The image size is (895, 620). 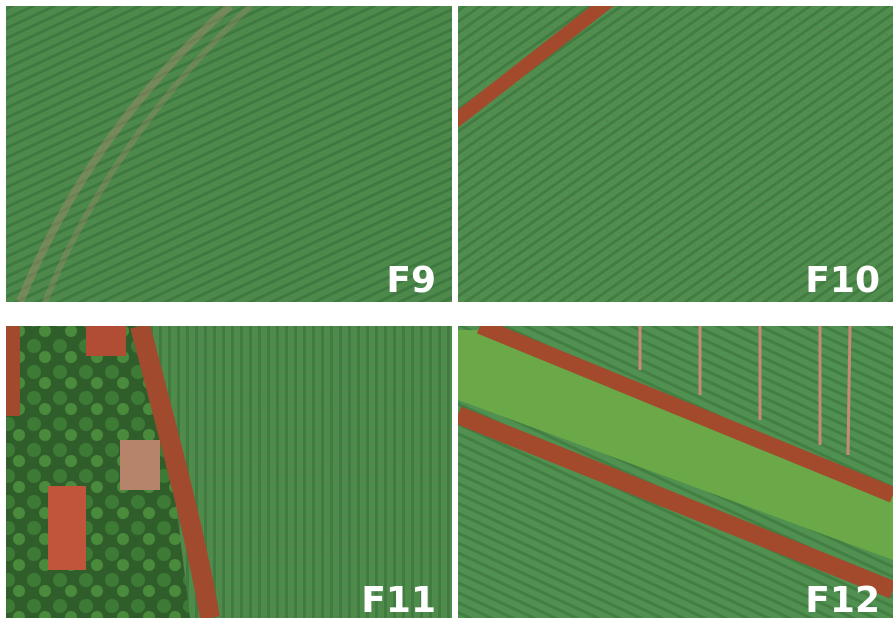 What do you see at coordinates (398, 600) in the screenshot?
I see `panel-label: F11` at bounding box center [398, 600].